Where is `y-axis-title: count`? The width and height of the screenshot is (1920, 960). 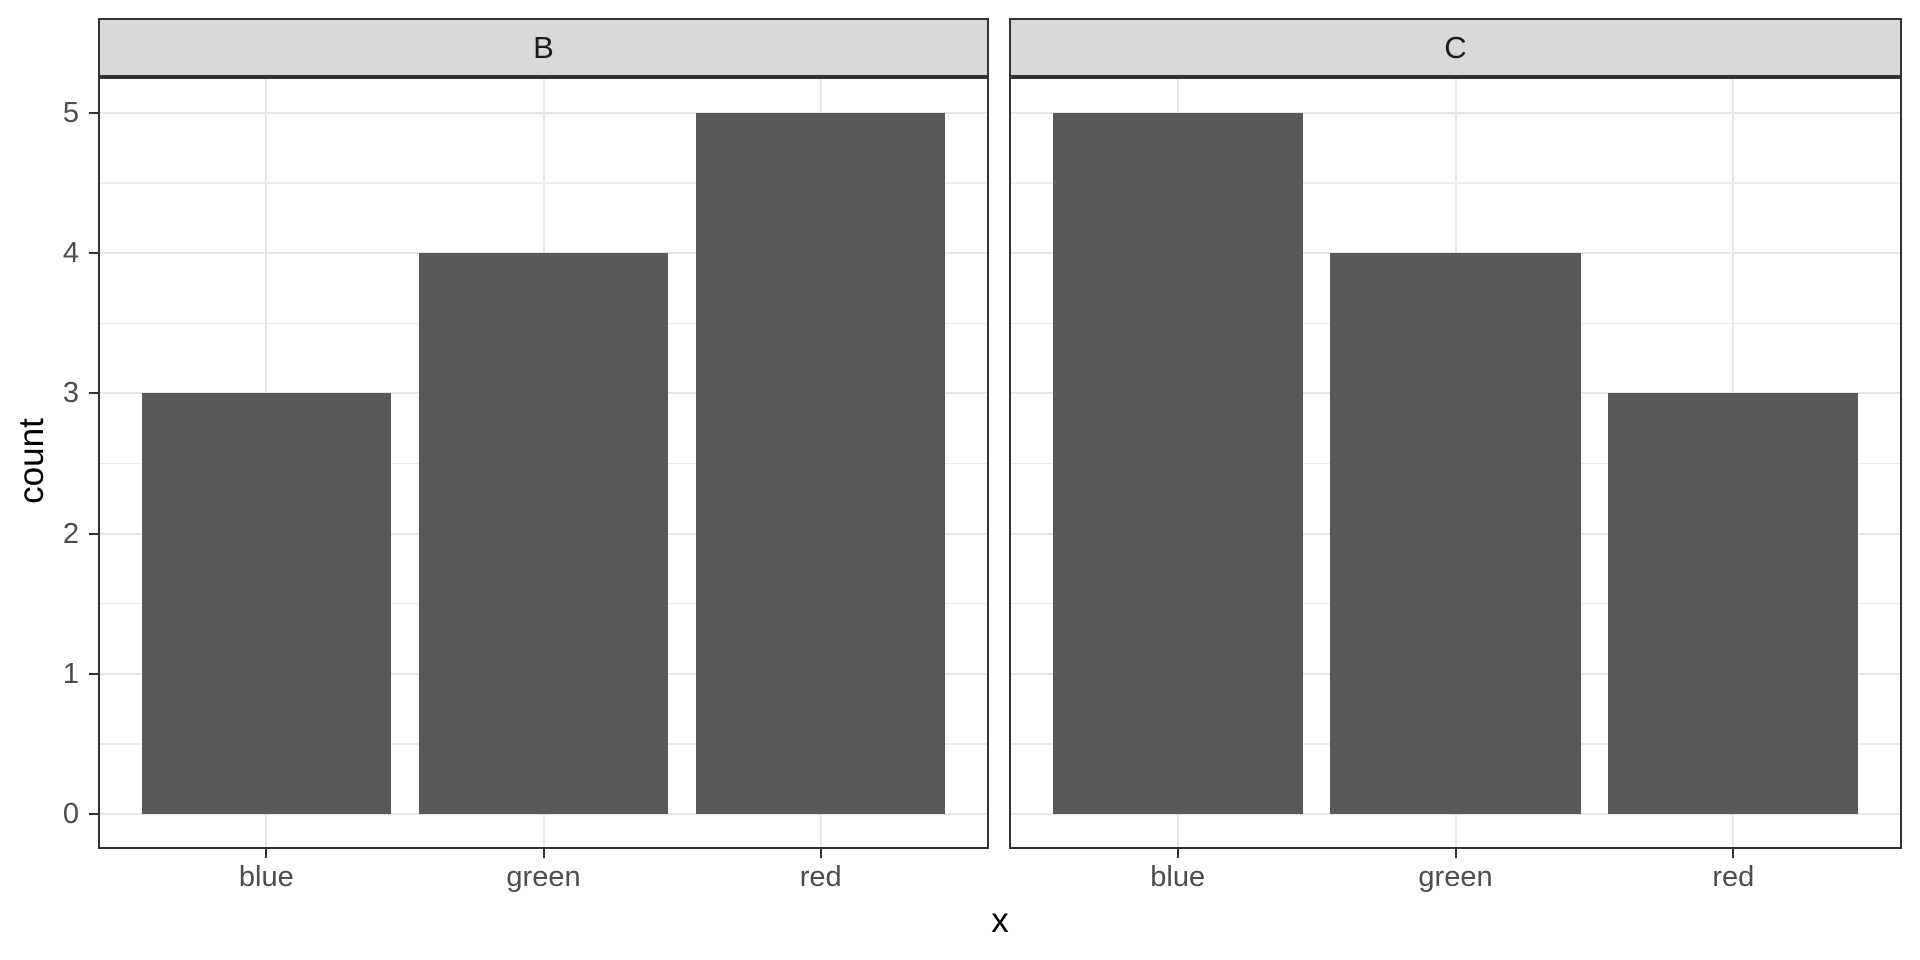
y-axis-title: count is located at coordinates (31, 461).